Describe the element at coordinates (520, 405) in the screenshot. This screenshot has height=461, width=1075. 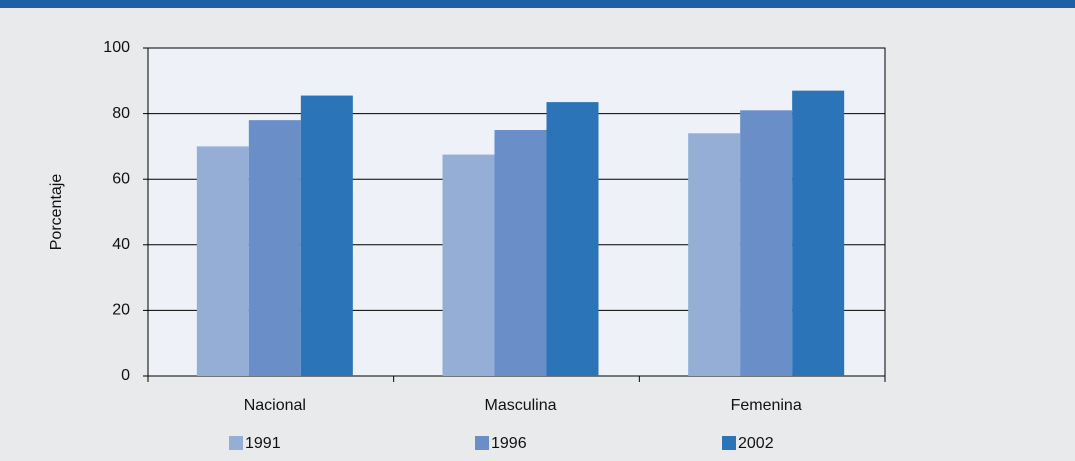
I see `x-tick-label: Masculina` at that location.